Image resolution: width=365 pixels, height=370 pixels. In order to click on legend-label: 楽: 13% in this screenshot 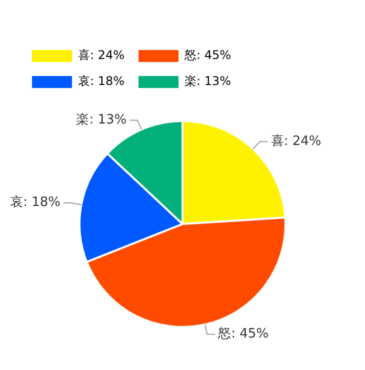, I will do `click(208, 81)`.